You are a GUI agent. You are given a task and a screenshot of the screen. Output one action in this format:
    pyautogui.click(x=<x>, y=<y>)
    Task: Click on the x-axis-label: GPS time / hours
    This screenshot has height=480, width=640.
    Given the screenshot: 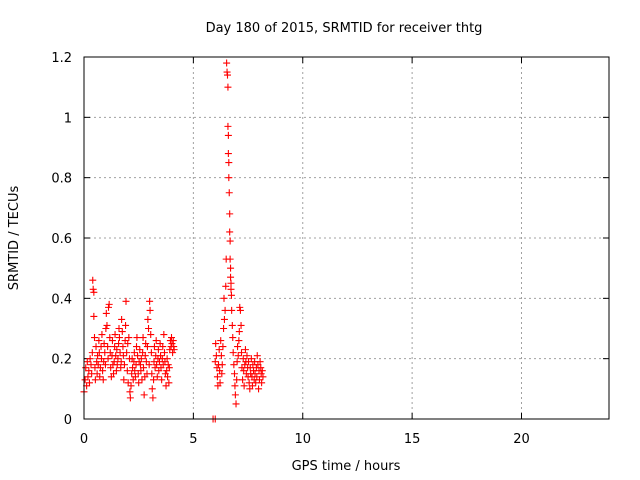 What is the action you would take?
    pyautogui.click(x=346, y=466)
    